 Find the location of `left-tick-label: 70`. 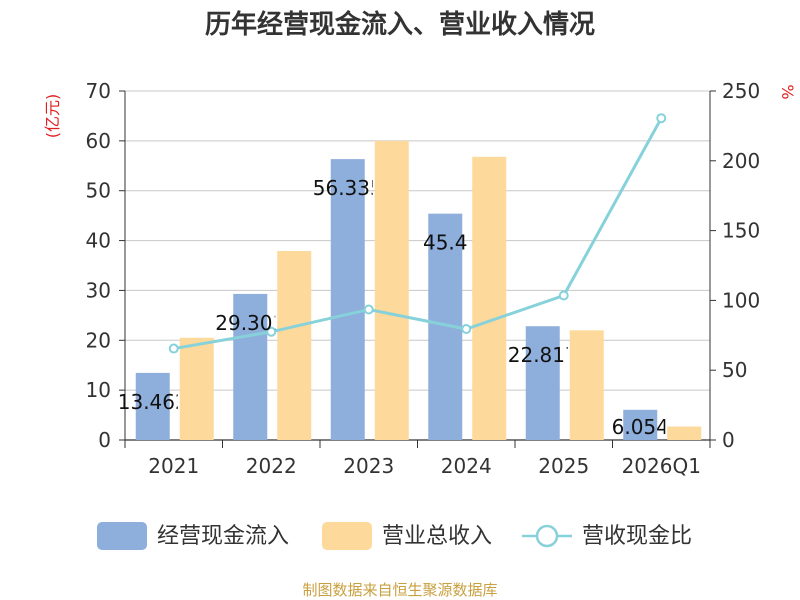

left-tick-label: 70 is located at coordinates (98, 91).